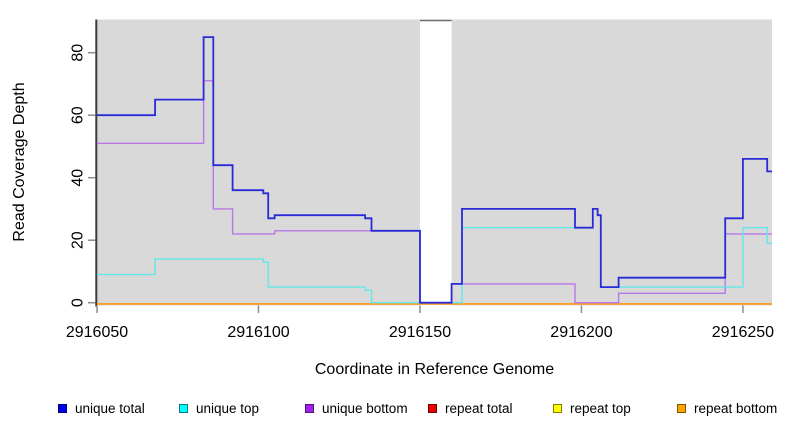 The image size is (792, 432). Describe the element at coordinates (743, 332) in the screenshot. I see `x-tick-label: 2916250` at that location.